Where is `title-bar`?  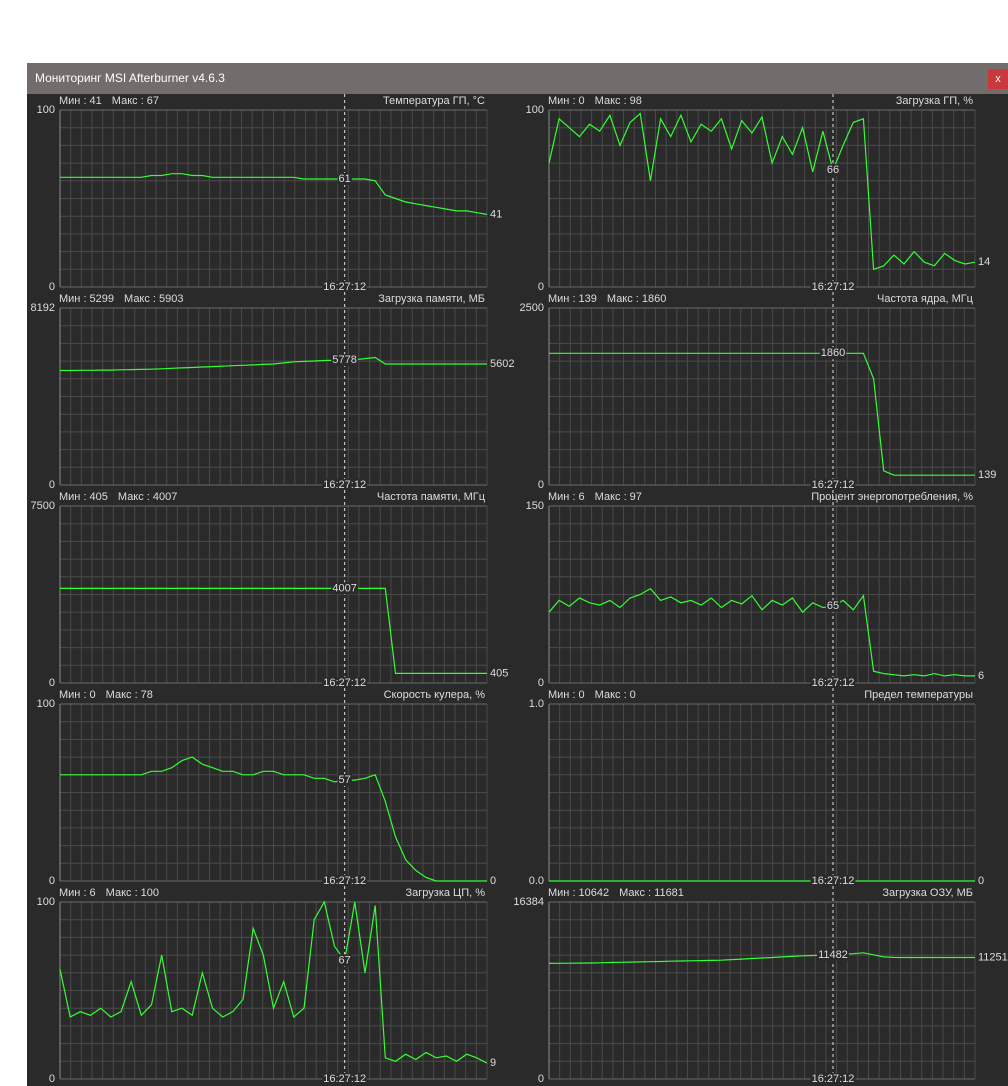
title-bar is located at coordinates (517, 78).